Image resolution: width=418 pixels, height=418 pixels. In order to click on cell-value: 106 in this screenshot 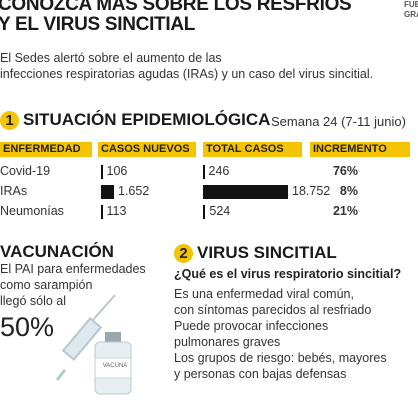, I will do `click(117, 171)`.